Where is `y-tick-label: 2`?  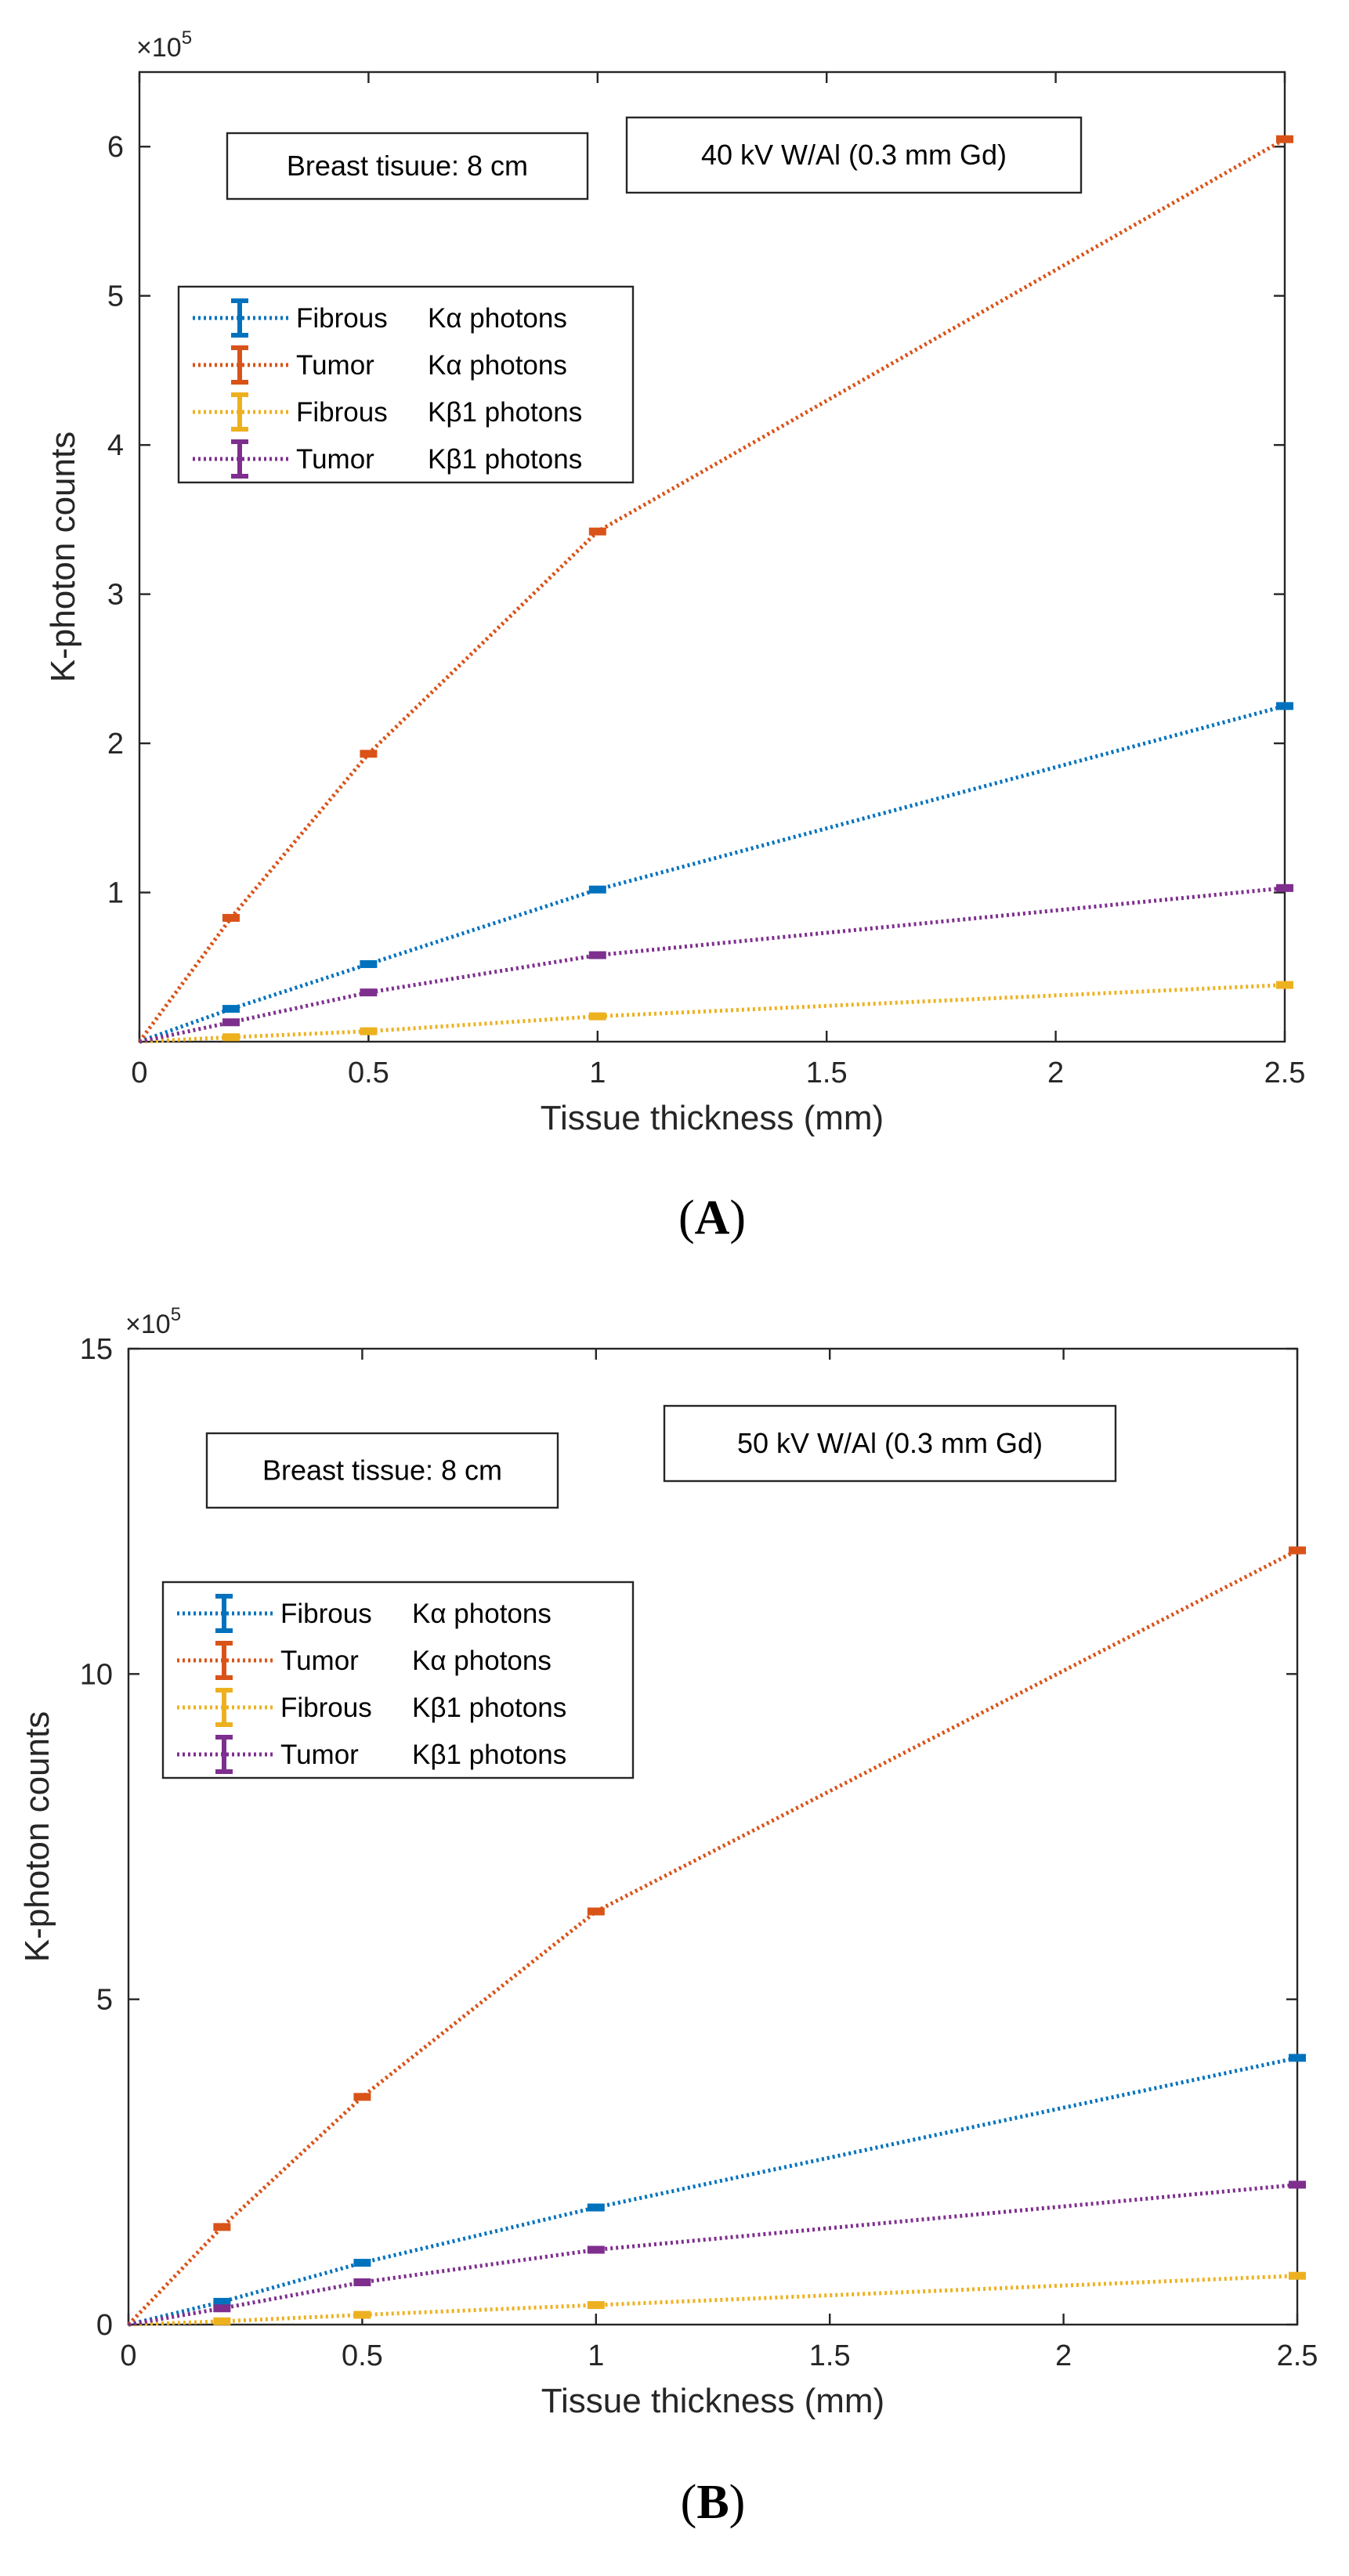
y-tick-label: 2 is located at coordinates (115, 744).